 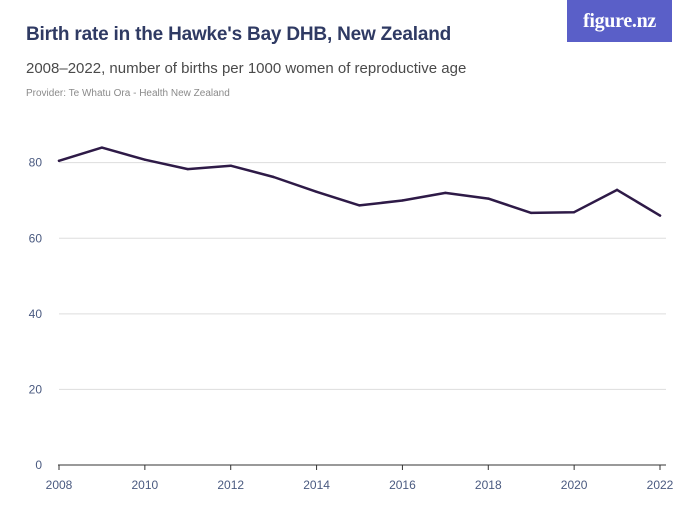 What do you see at coordinates (230, 485) in the screenshot?
I see `x-tick-label: 2012` at bounding box center [230, 485].